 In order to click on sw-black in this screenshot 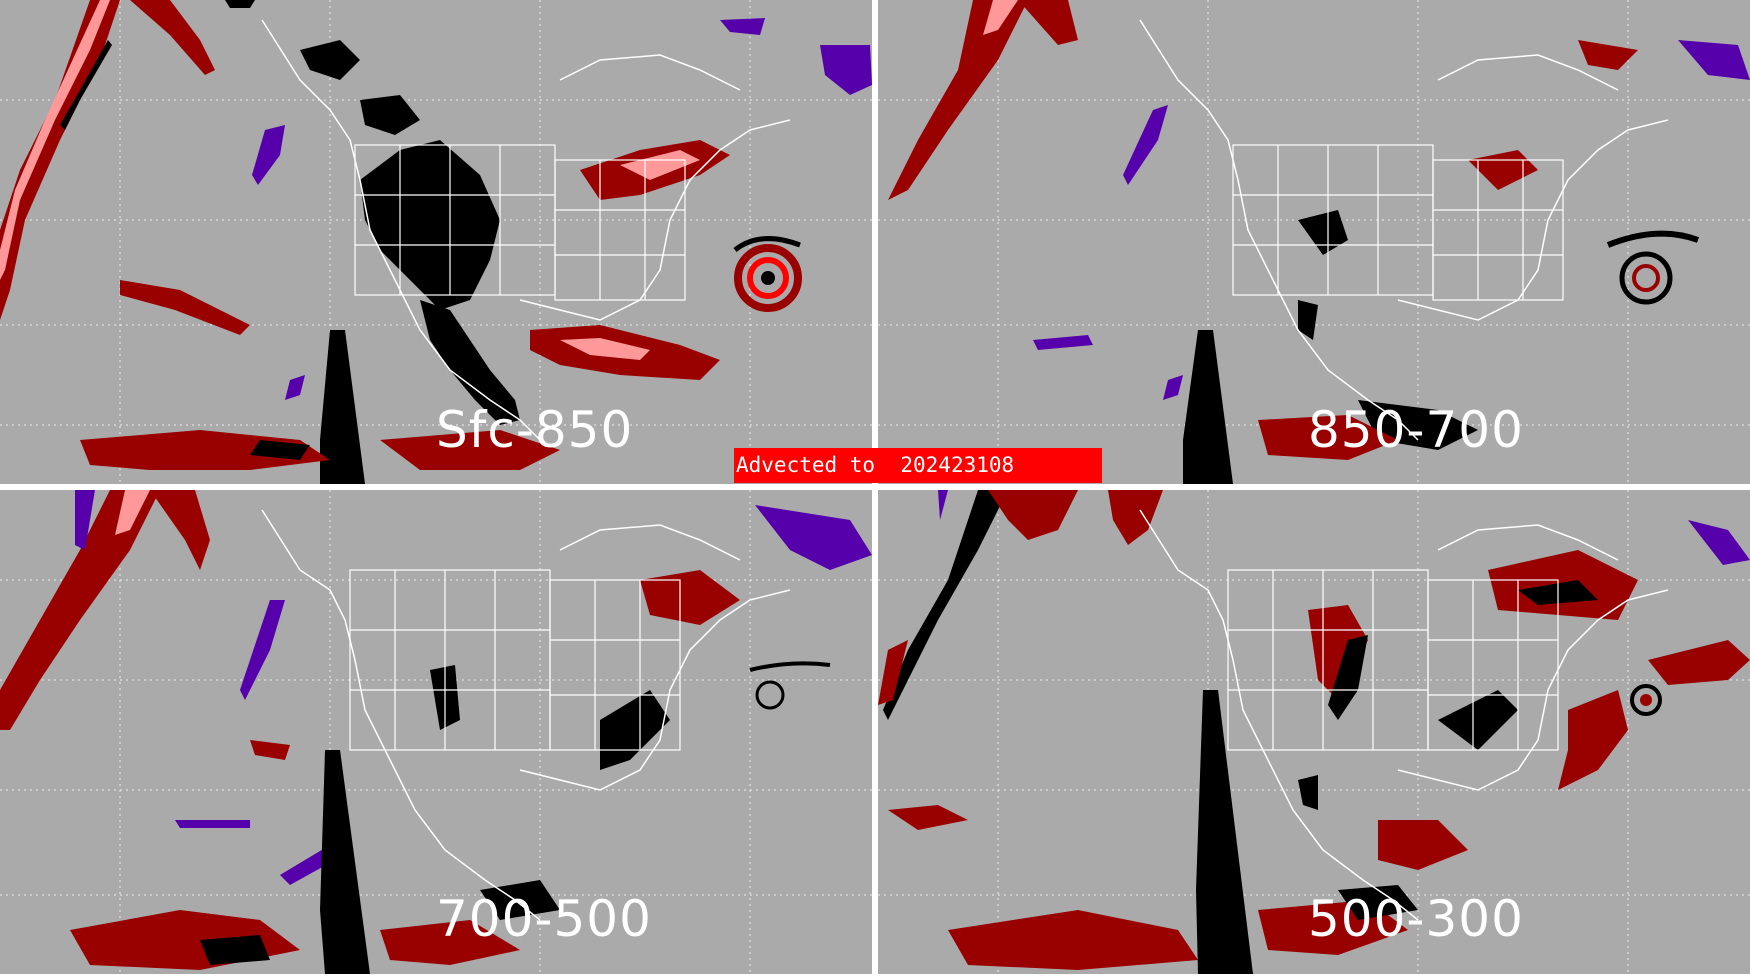, I will do `click(1308, 792)`.